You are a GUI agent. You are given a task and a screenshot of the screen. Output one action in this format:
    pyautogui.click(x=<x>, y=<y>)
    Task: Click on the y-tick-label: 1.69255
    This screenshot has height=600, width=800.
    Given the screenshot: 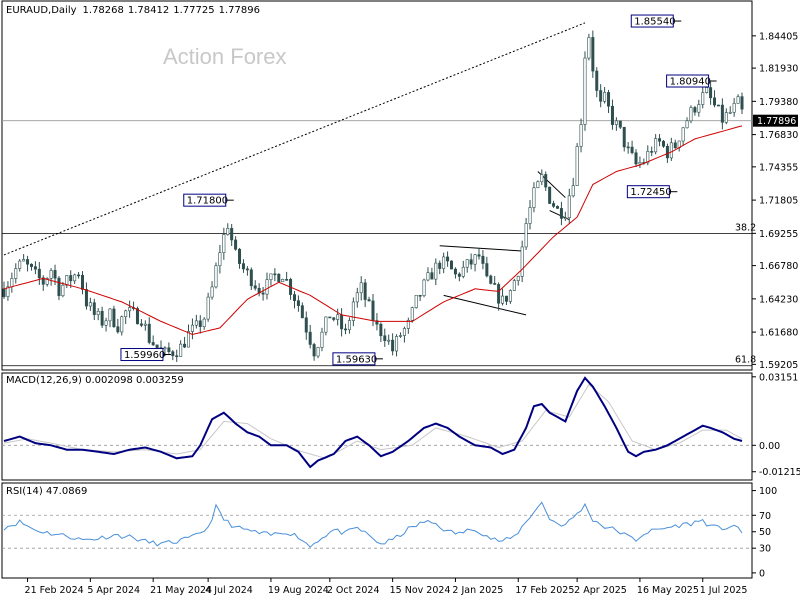 What is the action you would take?
    pyautogui.click(x=778, y=234)
    